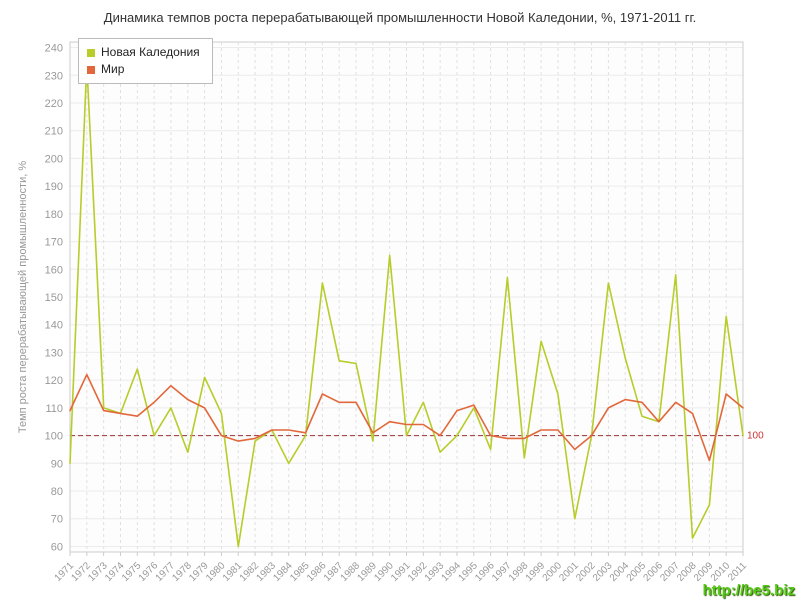  Describe the element at coordinates (54, 187) in the screenshot. I see `svg-text: 190` at that location.